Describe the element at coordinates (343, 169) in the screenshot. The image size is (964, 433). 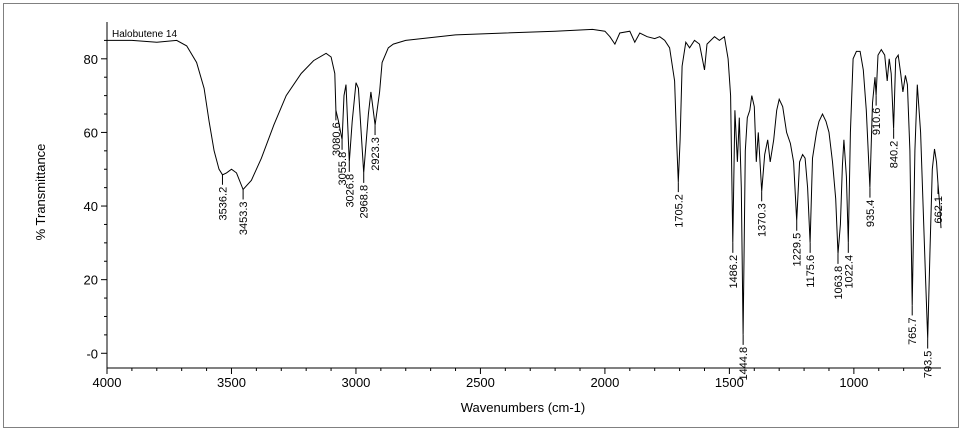
I see `peak-label: 3055.8` at that location.